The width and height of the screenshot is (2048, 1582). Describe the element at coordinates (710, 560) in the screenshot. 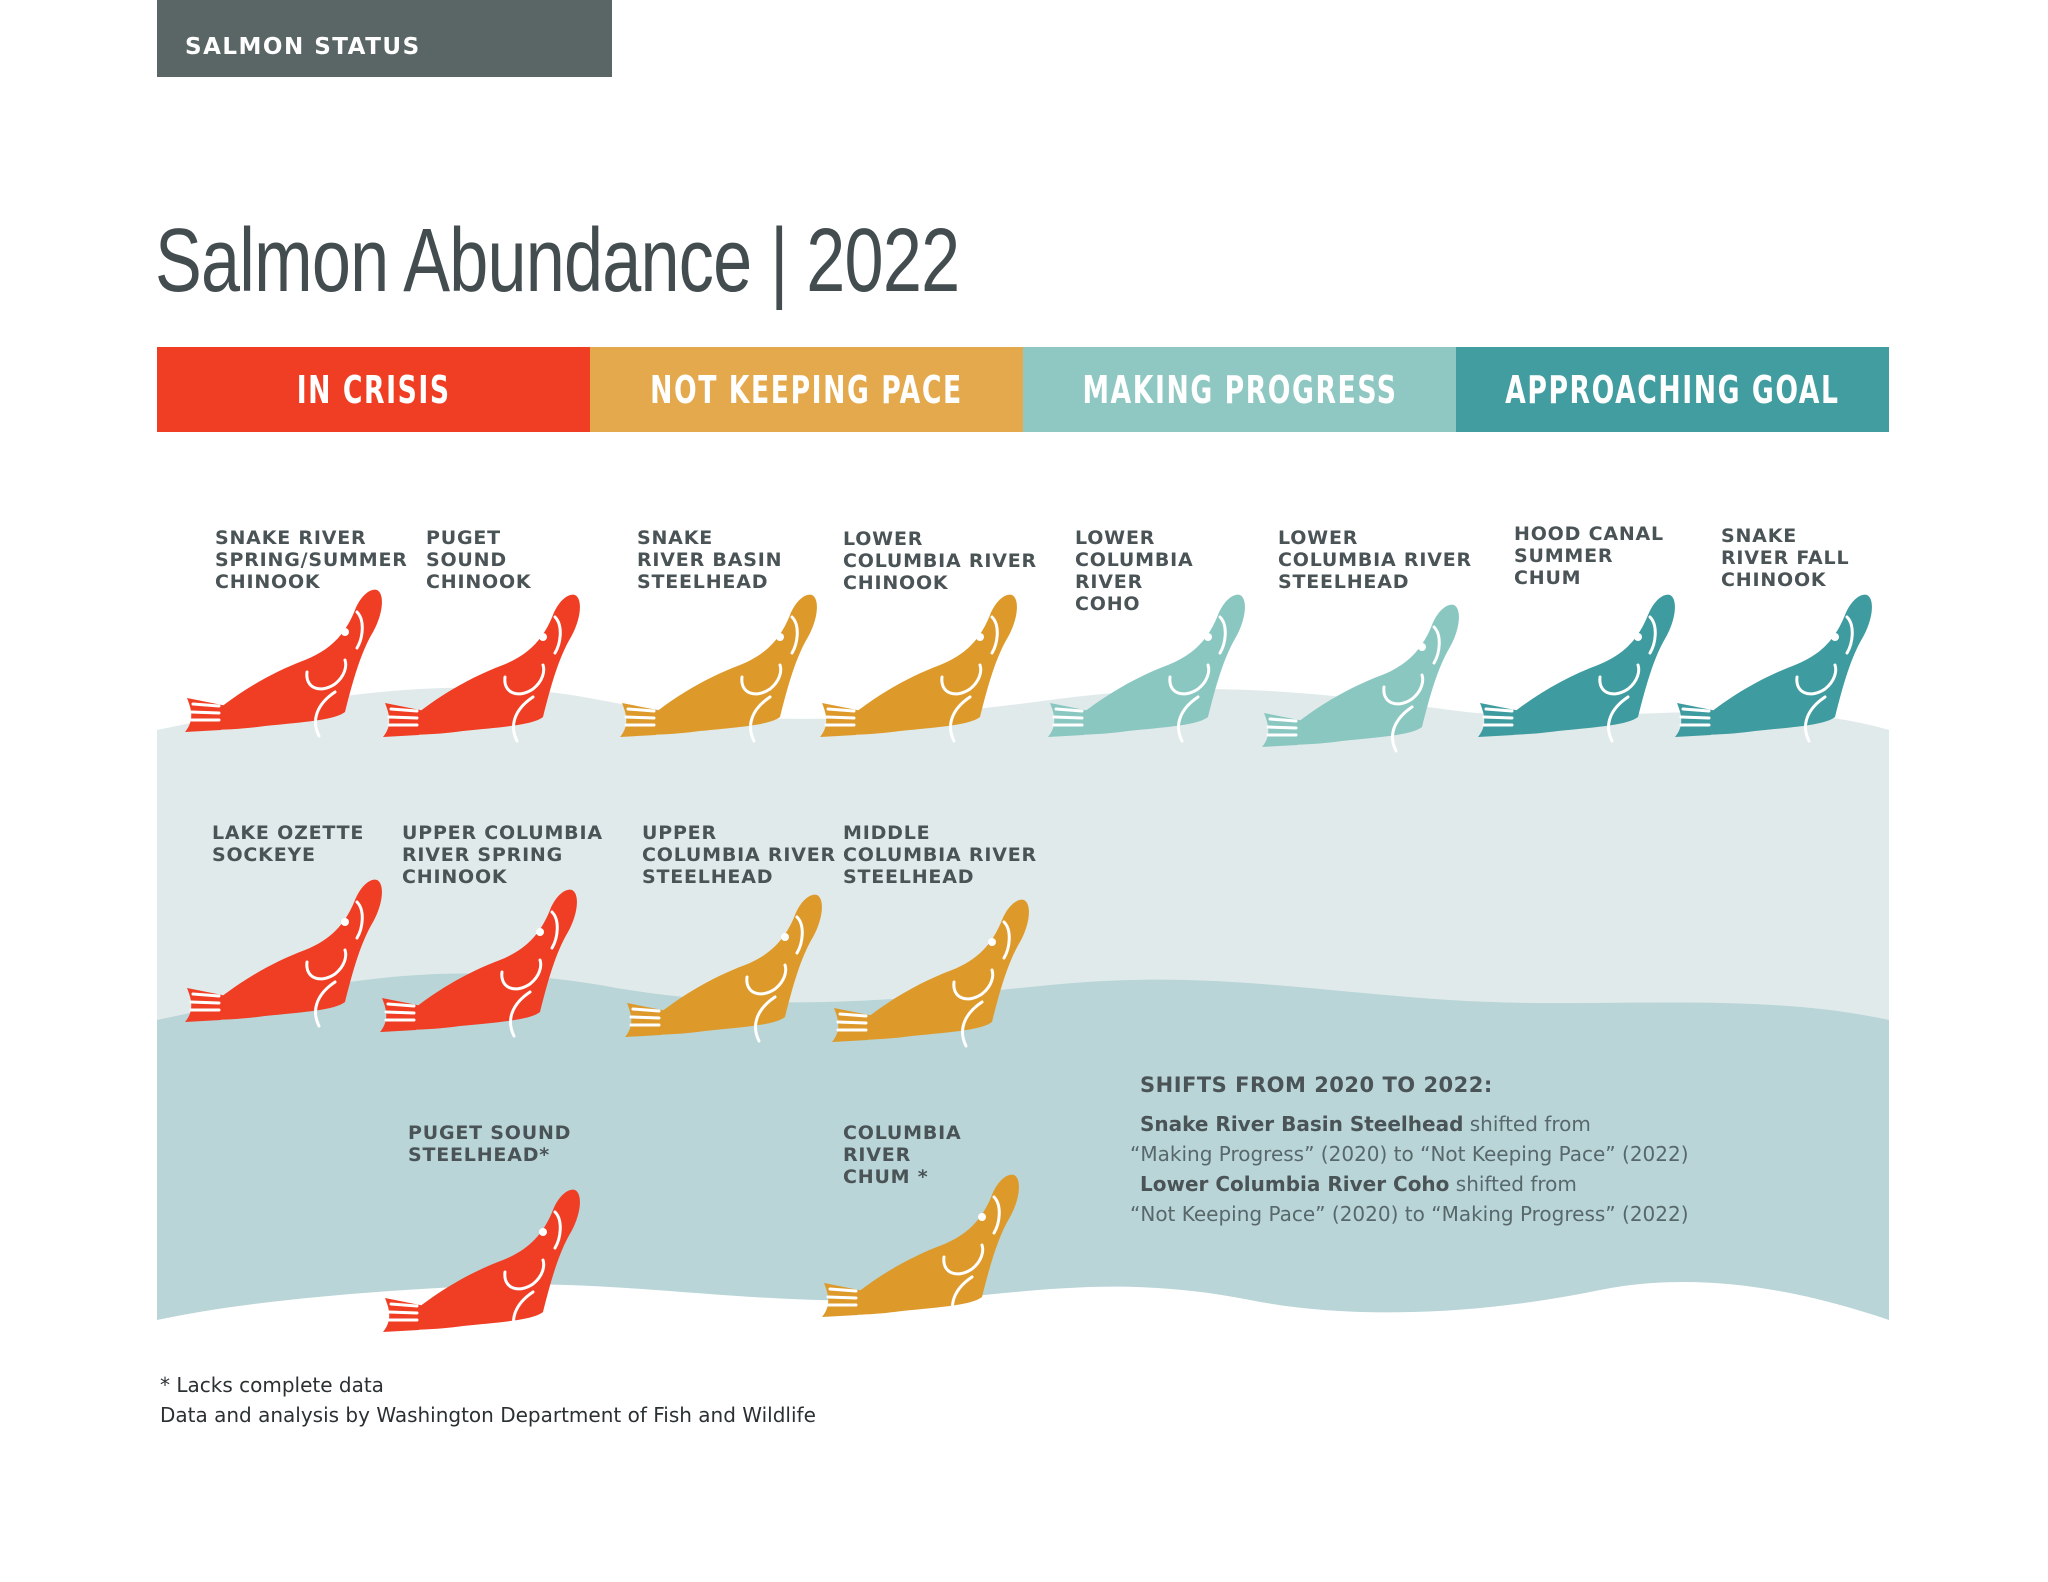

I see `species-label: SNAKE RIVER BASIN STEELHEAD` at that location.